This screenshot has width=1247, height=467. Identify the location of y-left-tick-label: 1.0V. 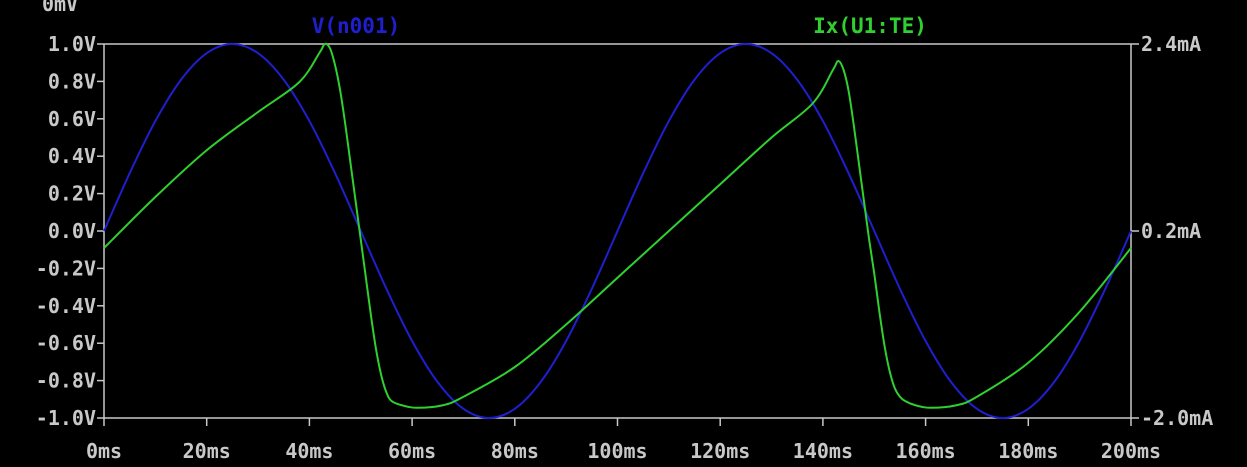
(72, 44).